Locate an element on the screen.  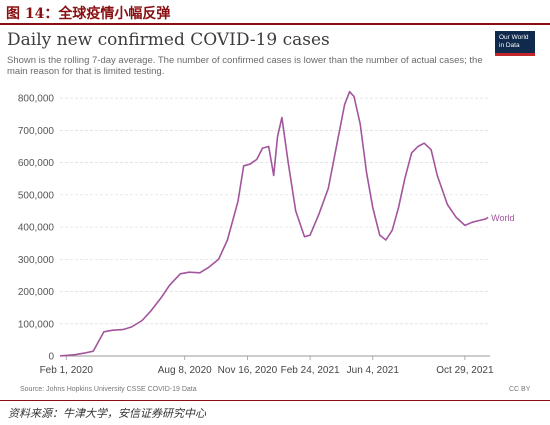
y-tick-label: 800,000 is located at coordinates (36, 99).